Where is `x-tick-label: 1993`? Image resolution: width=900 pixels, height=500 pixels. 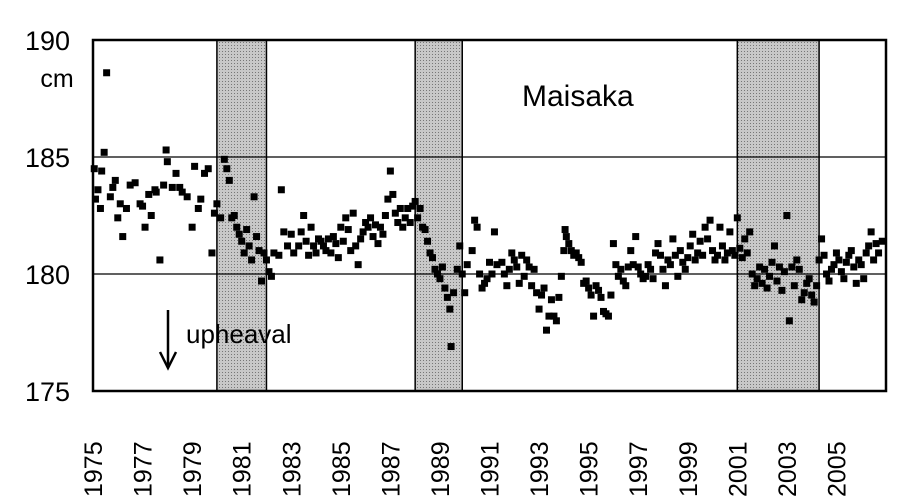
x-tick-label: 1993 is located at coordinates (540, 469).